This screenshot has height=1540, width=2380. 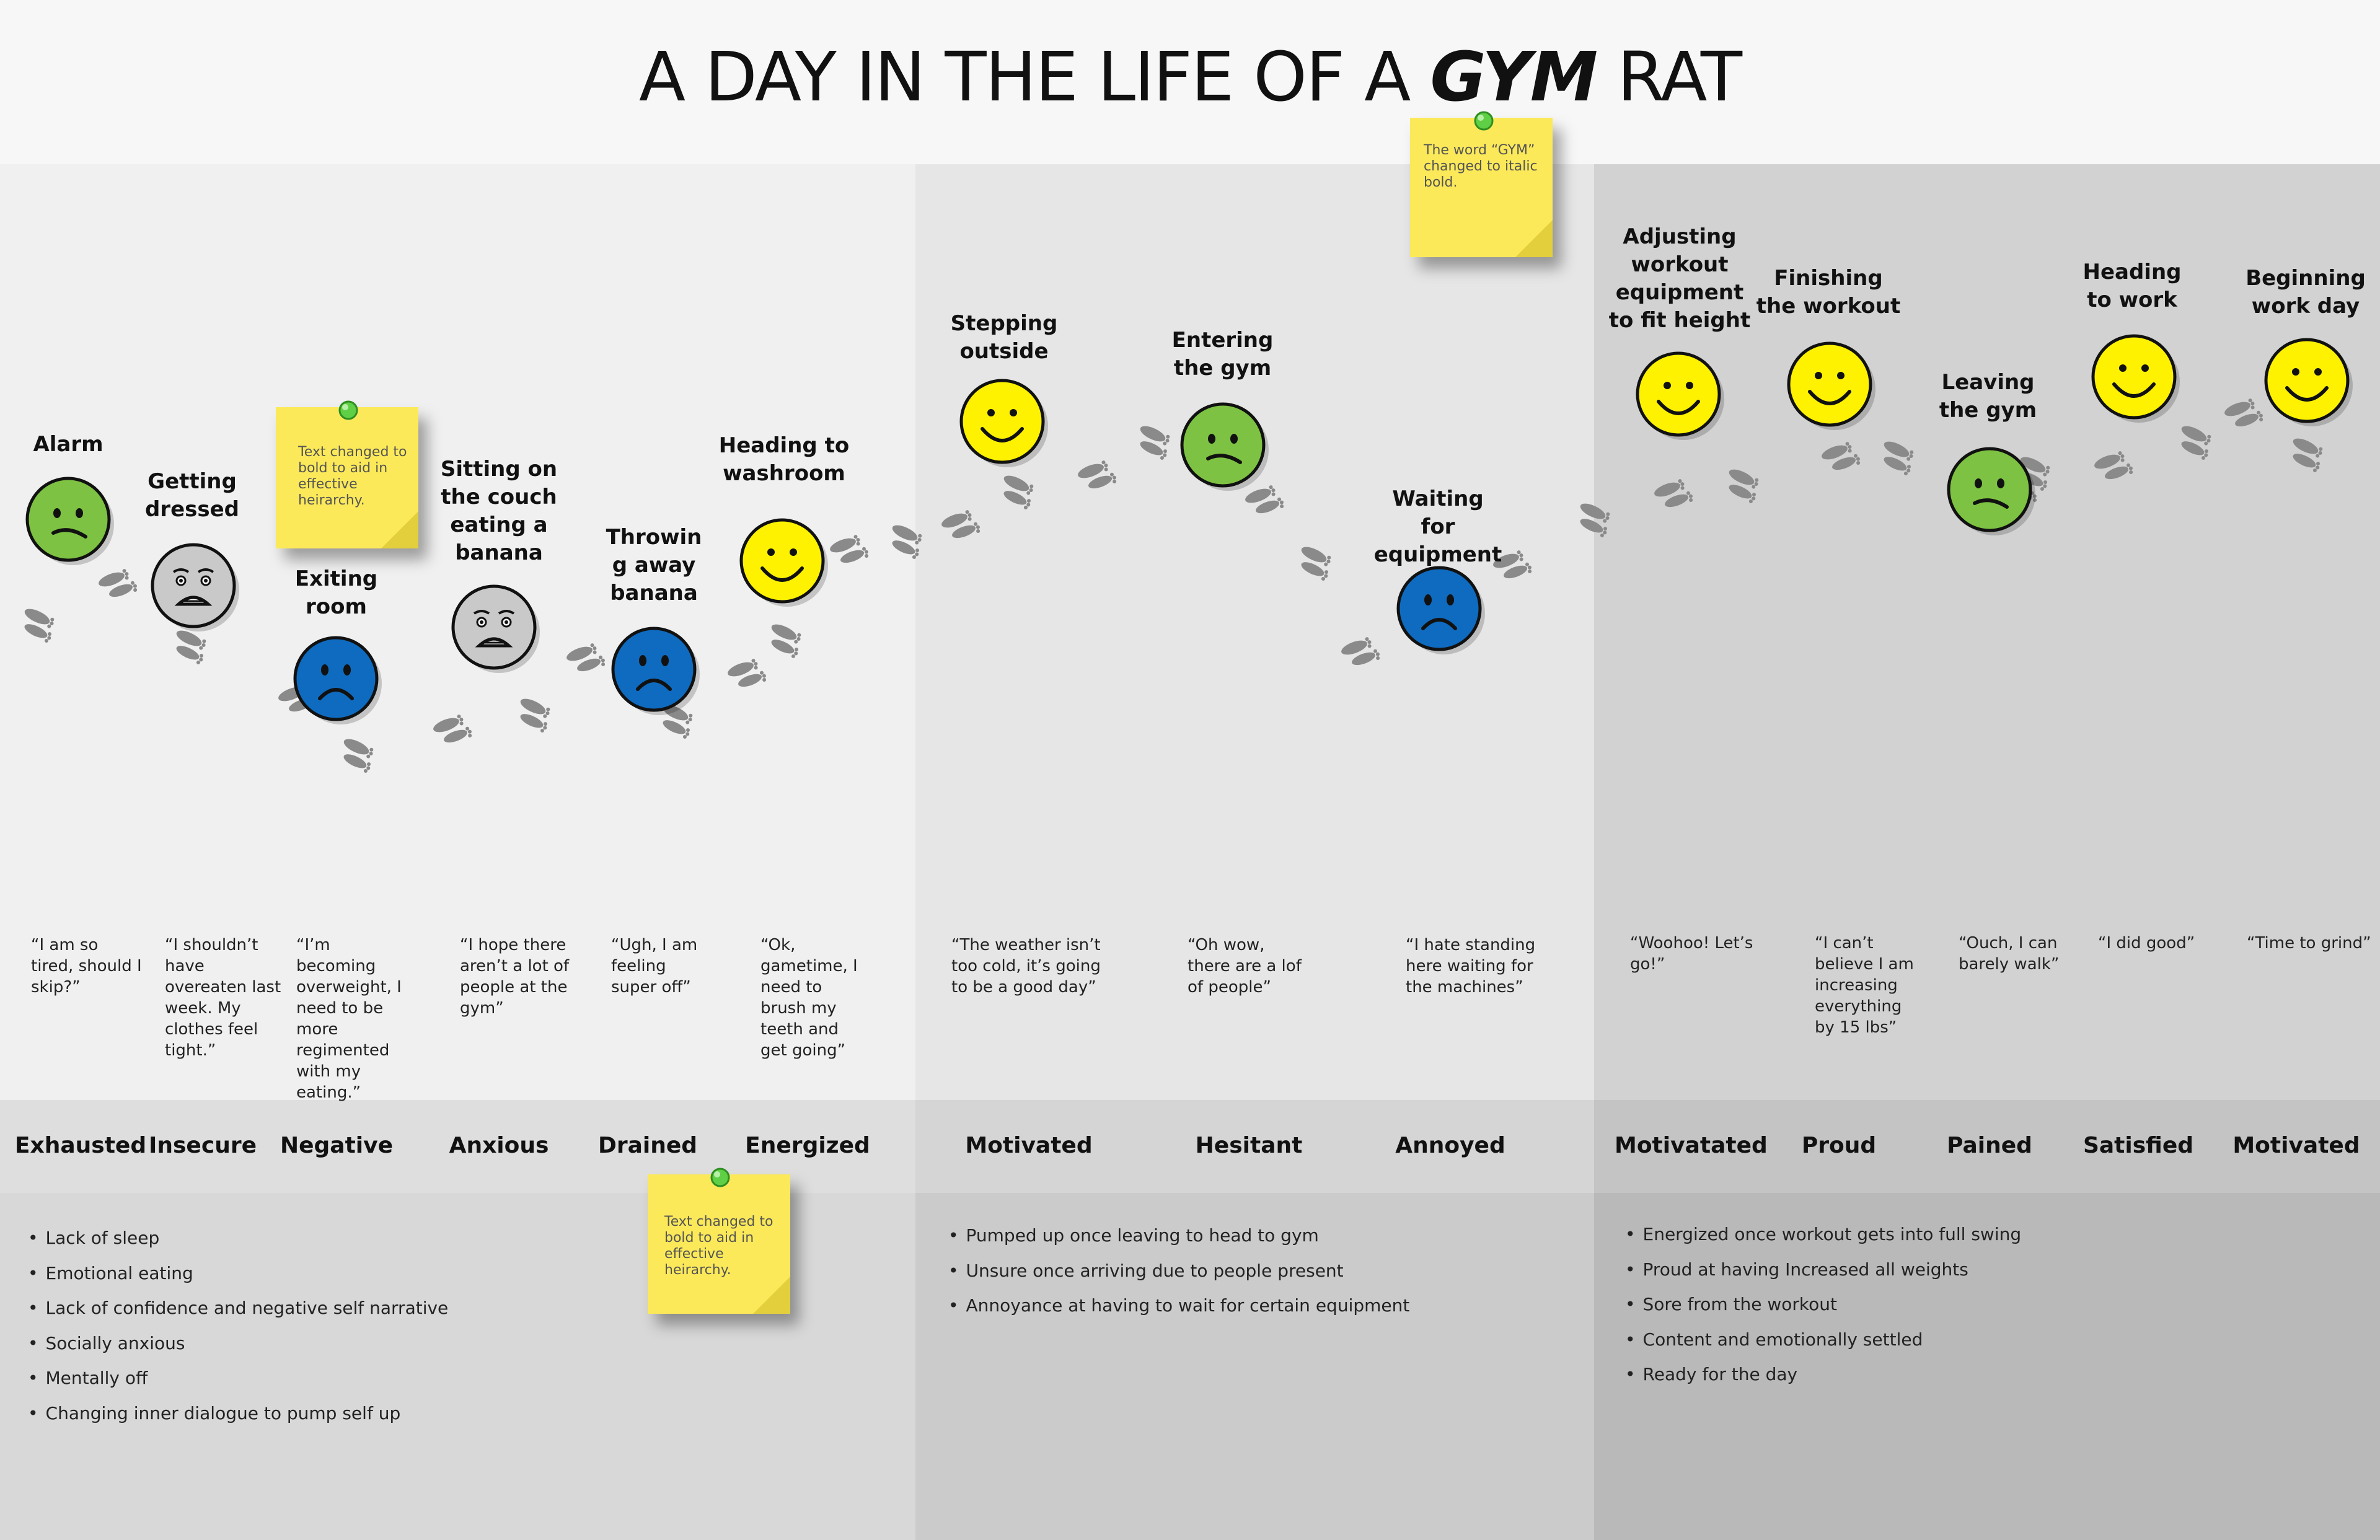 What do you see at coordinates (647, 1145) in the screenshot?
I see `emotion-label: Drained` at bounding box center [647, 1145].